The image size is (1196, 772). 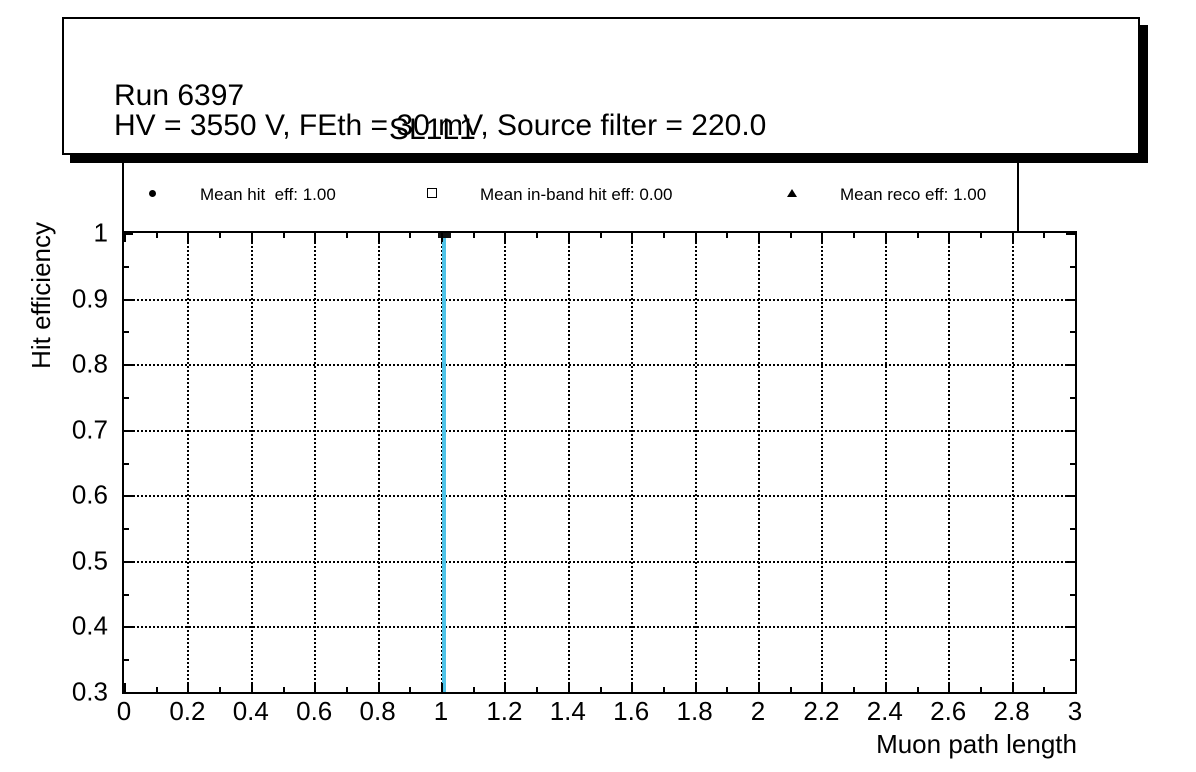 What do you see at coordinates (89, 560) in the screenshot?
I see `y-tick-label: 0.5` at bounding box center [89, 560].